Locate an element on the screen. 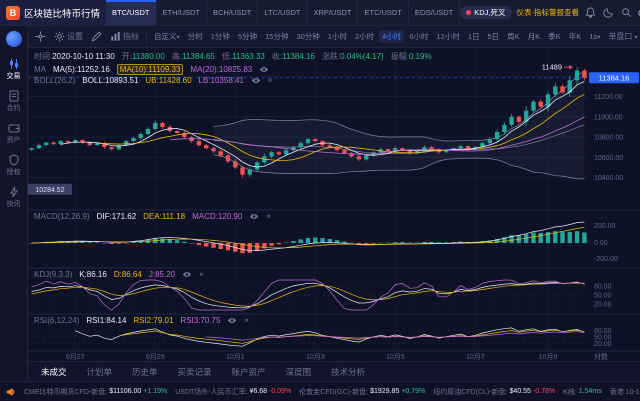 This screenshot has width=640, height=401. timeframe-1q: 季K is located at coordinates (554, 36).